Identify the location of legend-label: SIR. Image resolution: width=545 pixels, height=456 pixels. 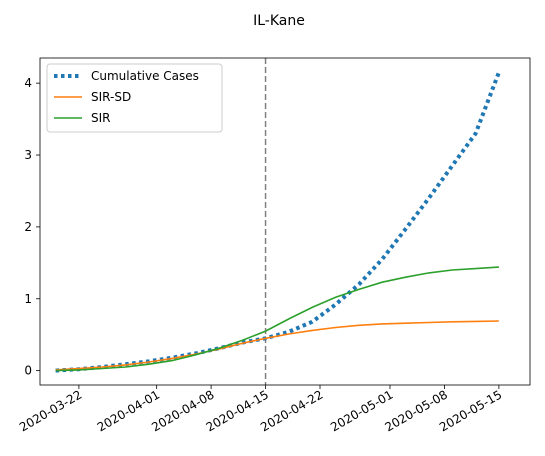
(101, 118).